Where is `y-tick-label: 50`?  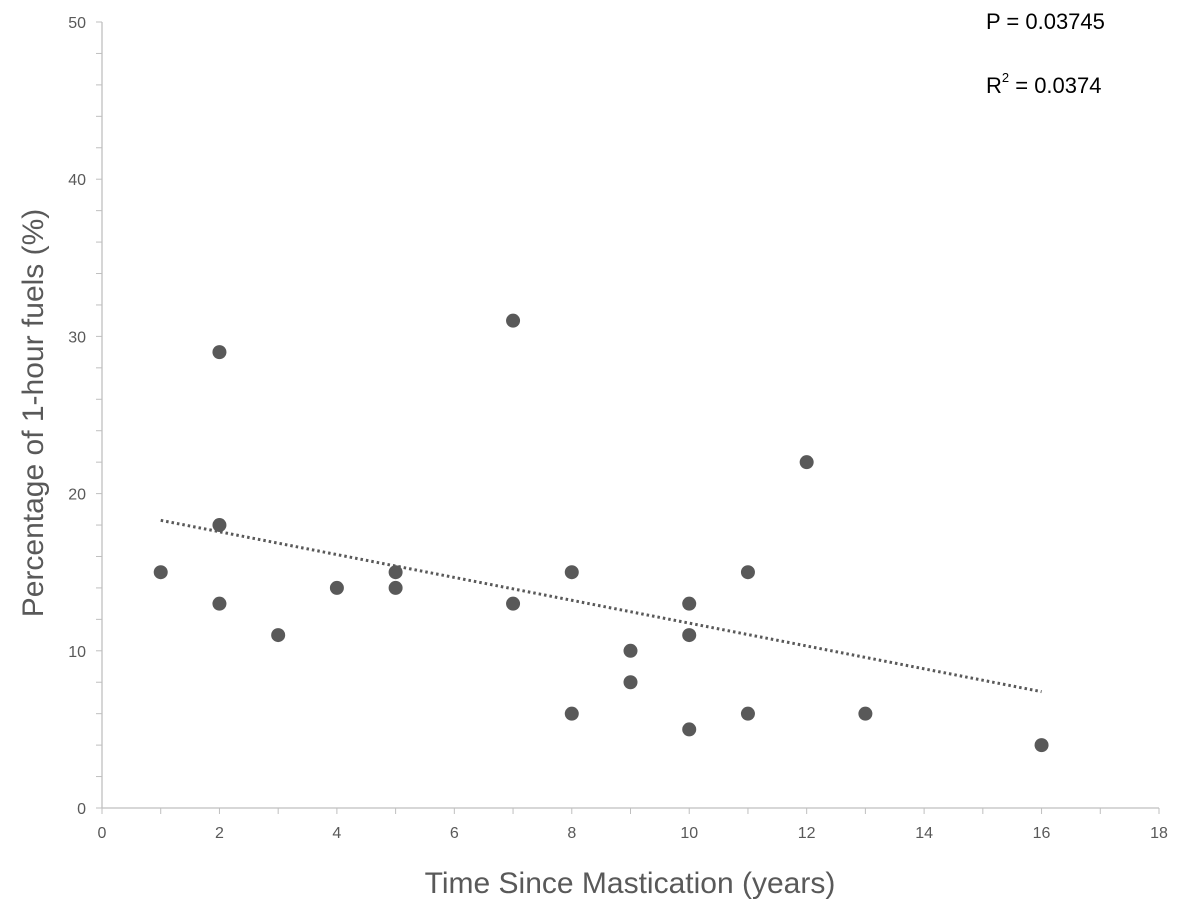
y-tick-label: 50 is located at coordinates (77, 23).